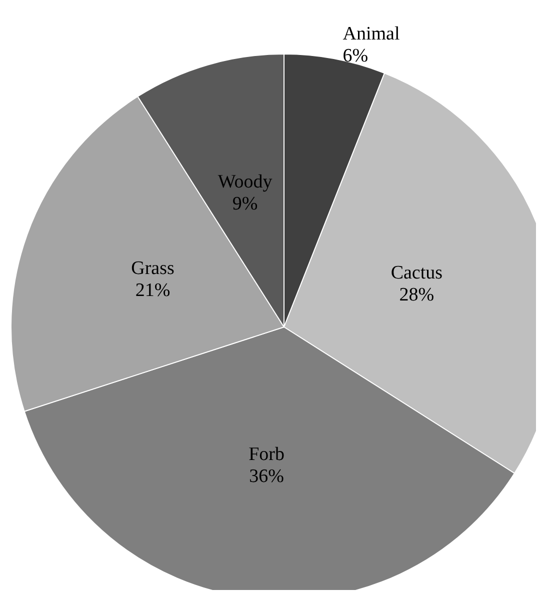 This screenshot has width=544, height=598. Describe the element at coordinates (245, 204) in the screenshot. I see `data-label: 9%` at that location.